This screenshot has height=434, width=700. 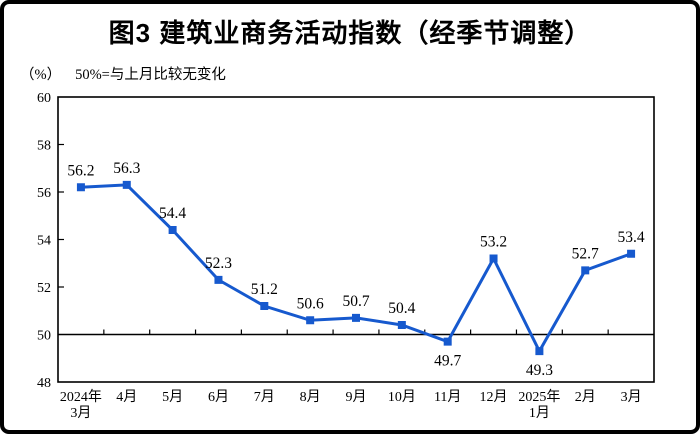 What do you see at coordinates (494, 397) in the screenshot?
I see `x-tick-label: 12月` at bounding box center [494, 397].